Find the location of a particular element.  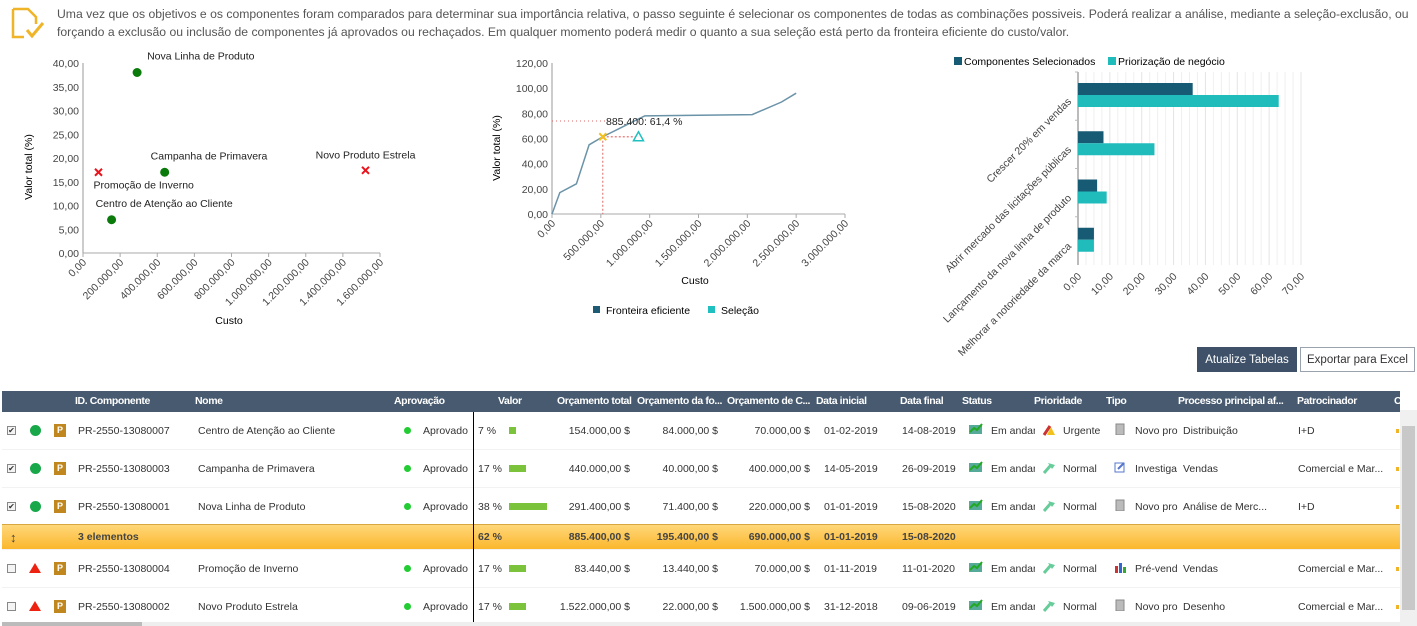

x-tick-label: 1.500.000,00 is located at coordinates (679, 244).